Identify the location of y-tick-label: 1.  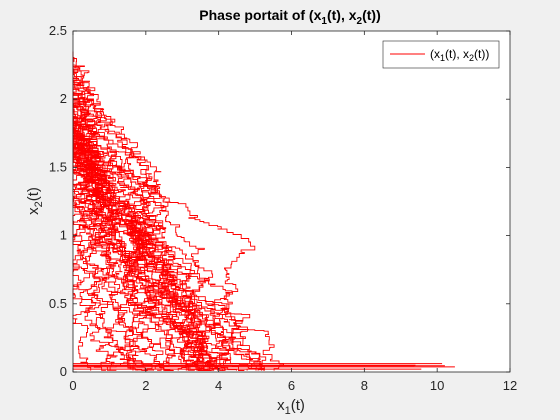
(63, 235).